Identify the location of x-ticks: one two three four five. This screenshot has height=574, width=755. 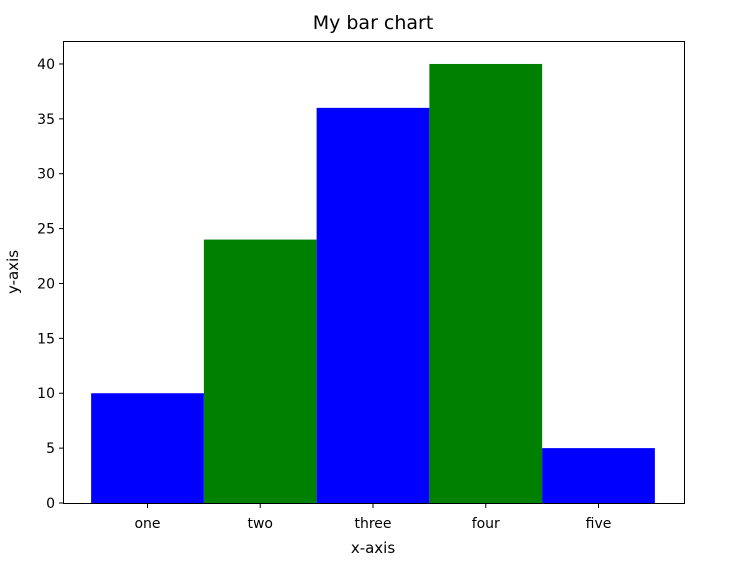
(372, 517).